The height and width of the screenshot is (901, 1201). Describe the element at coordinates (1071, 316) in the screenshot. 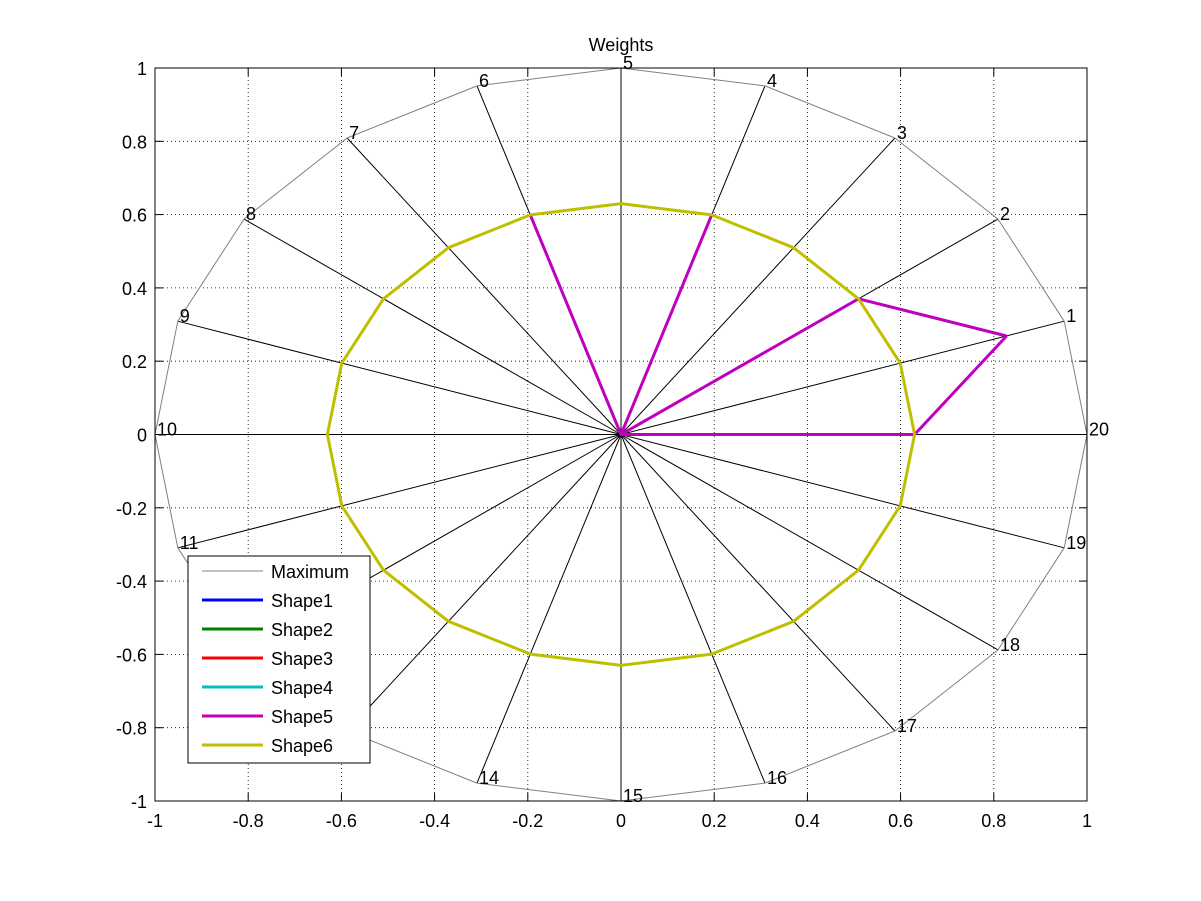

I see `spoke-label: 1` at that location.